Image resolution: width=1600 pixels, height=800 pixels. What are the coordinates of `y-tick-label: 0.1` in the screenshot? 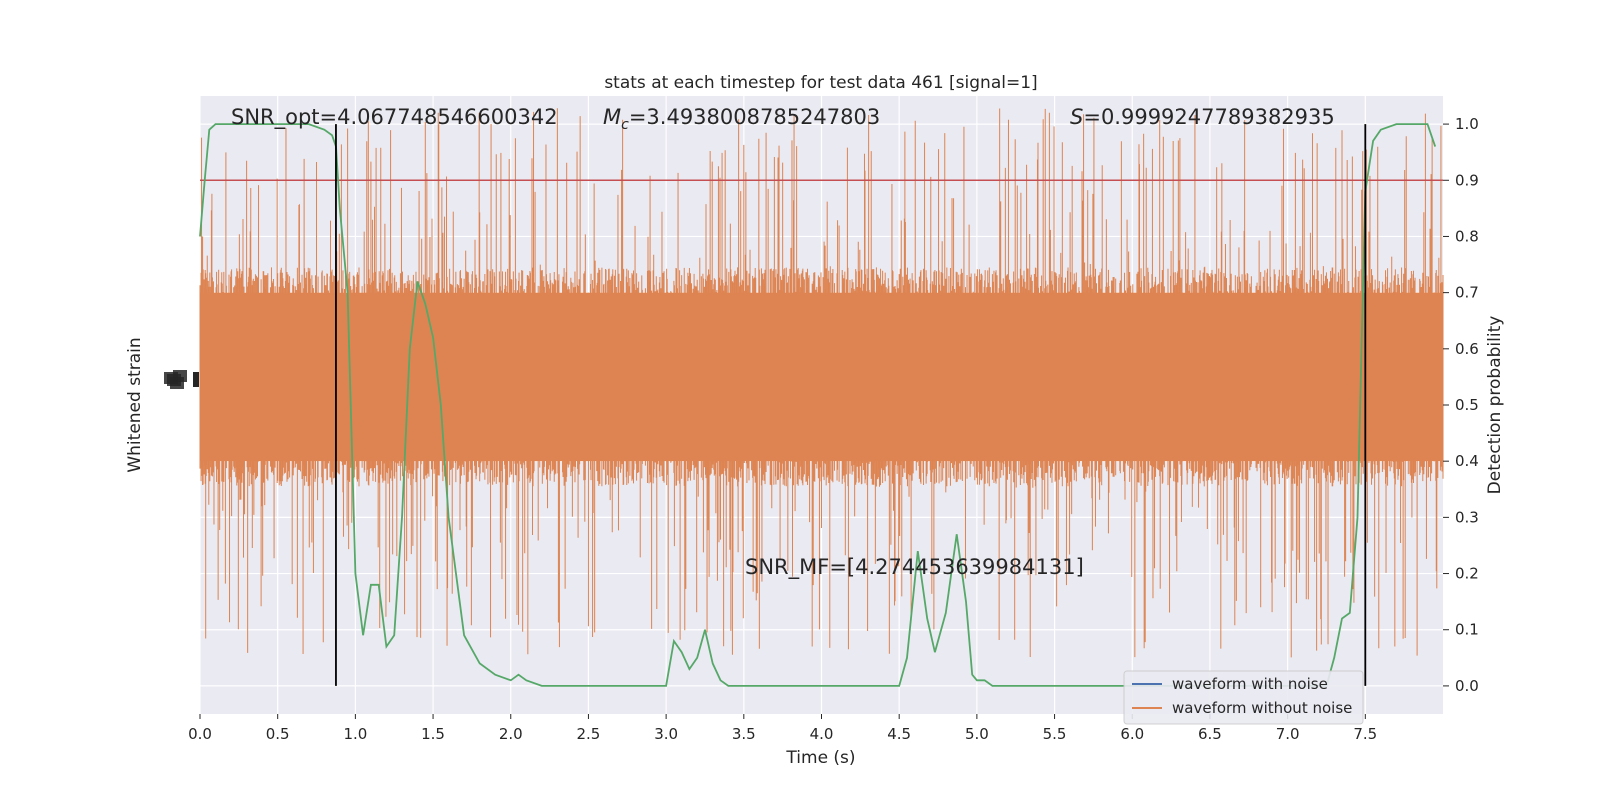 It's located at (1467, 630).